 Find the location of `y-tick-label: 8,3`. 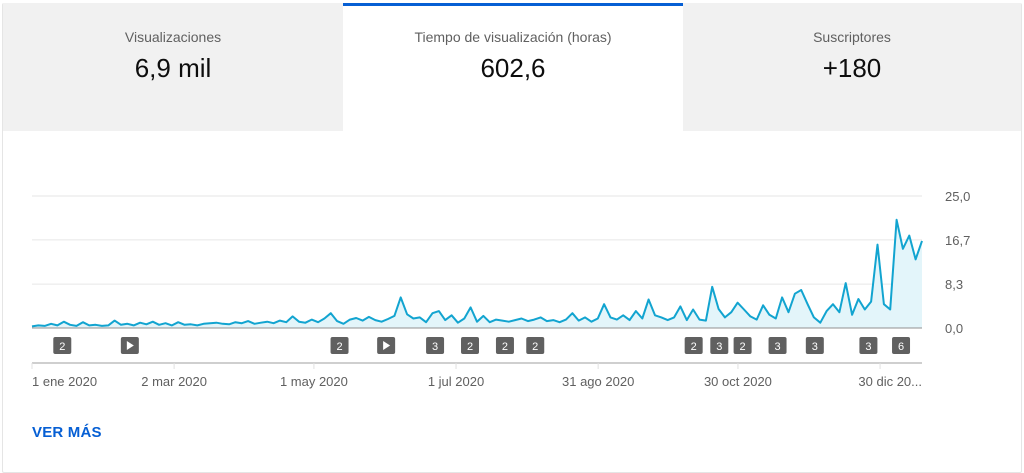

y-tick-label: 8,3 is located at coordinates (954, 284).